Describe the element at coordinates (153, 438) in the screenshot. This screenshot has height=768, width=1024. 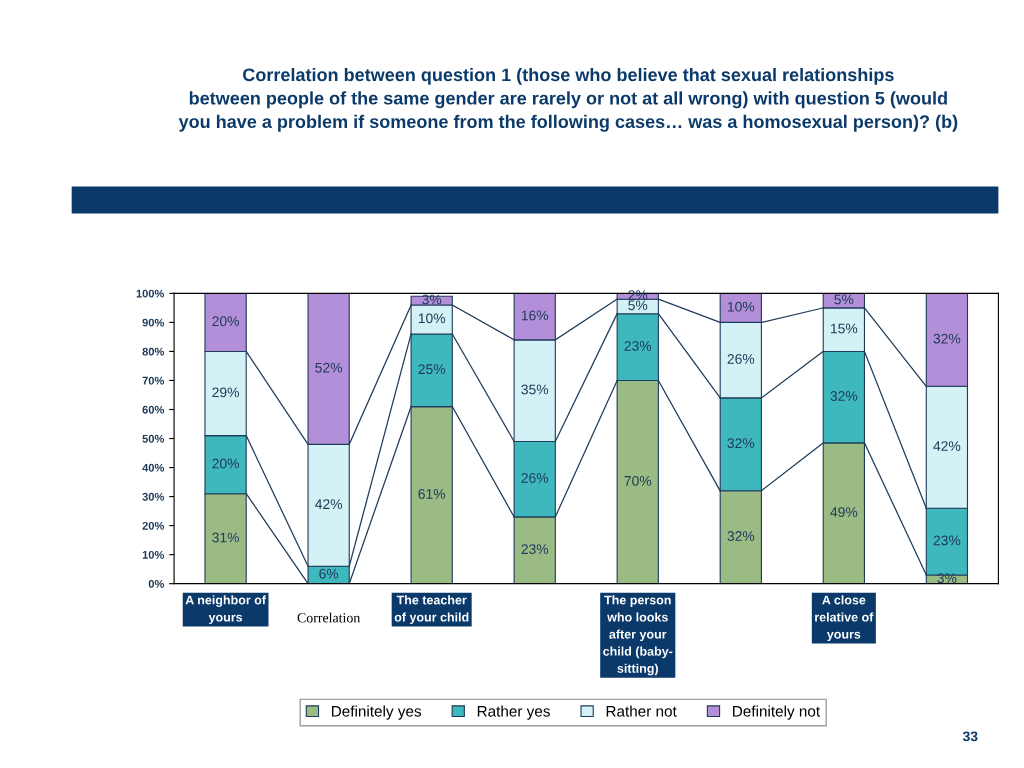
I see `y-tick-label: 50%` at that location.